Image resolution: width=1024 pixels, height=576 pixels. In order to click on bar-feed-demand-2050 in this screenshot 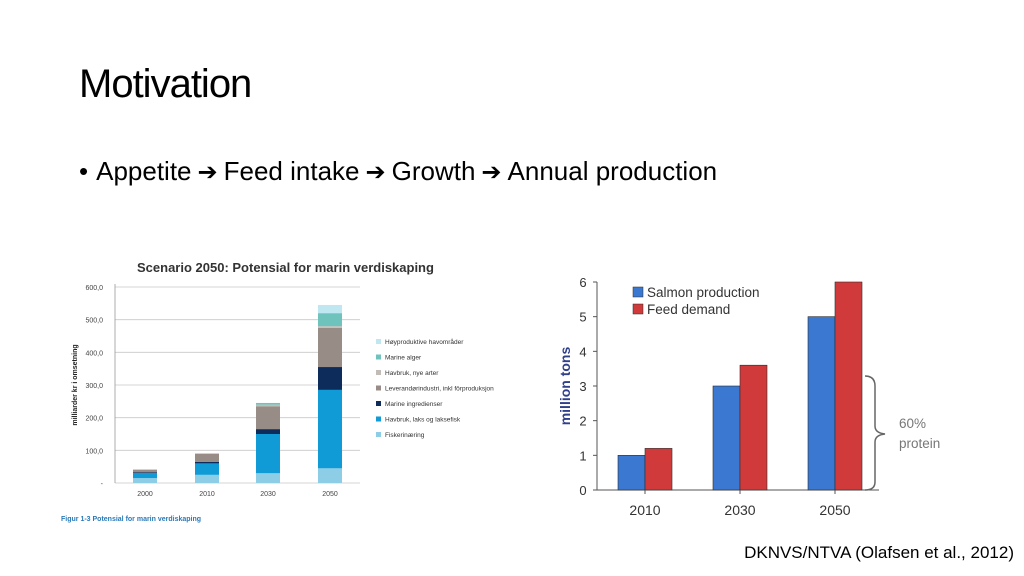, I will do `click(848, 386)`.